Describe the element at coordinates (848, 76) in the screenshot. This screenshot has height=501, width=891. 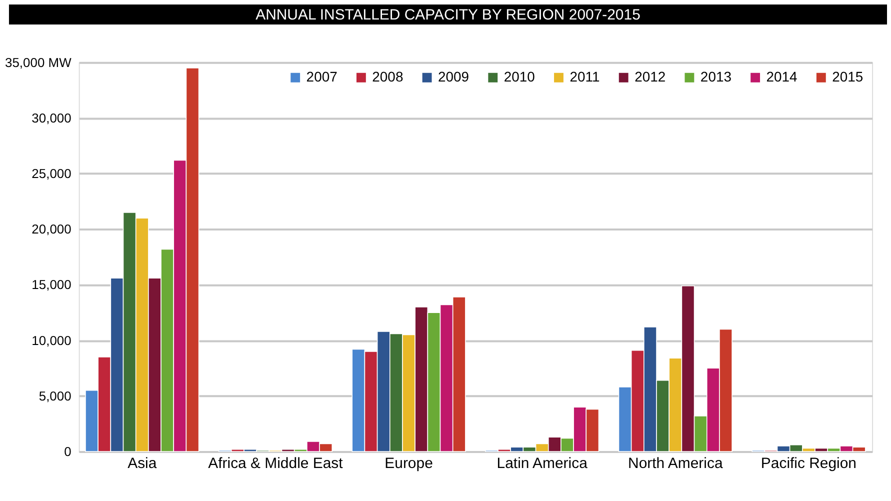
I see `legend-label: 2015` at that location.